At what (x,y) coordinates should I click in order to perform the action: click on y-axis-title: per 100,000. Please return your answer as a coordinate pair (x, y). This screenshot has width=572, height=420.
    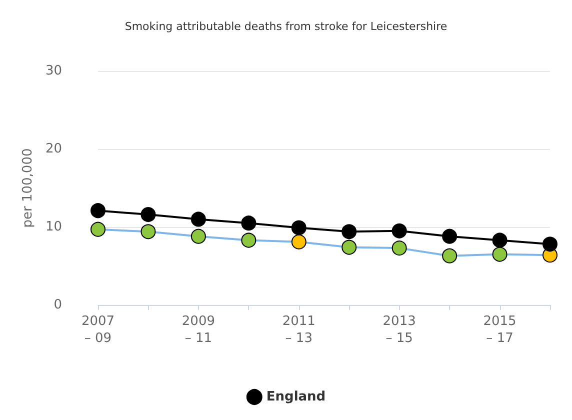
    Looking at the image, I should click on (28, 188).